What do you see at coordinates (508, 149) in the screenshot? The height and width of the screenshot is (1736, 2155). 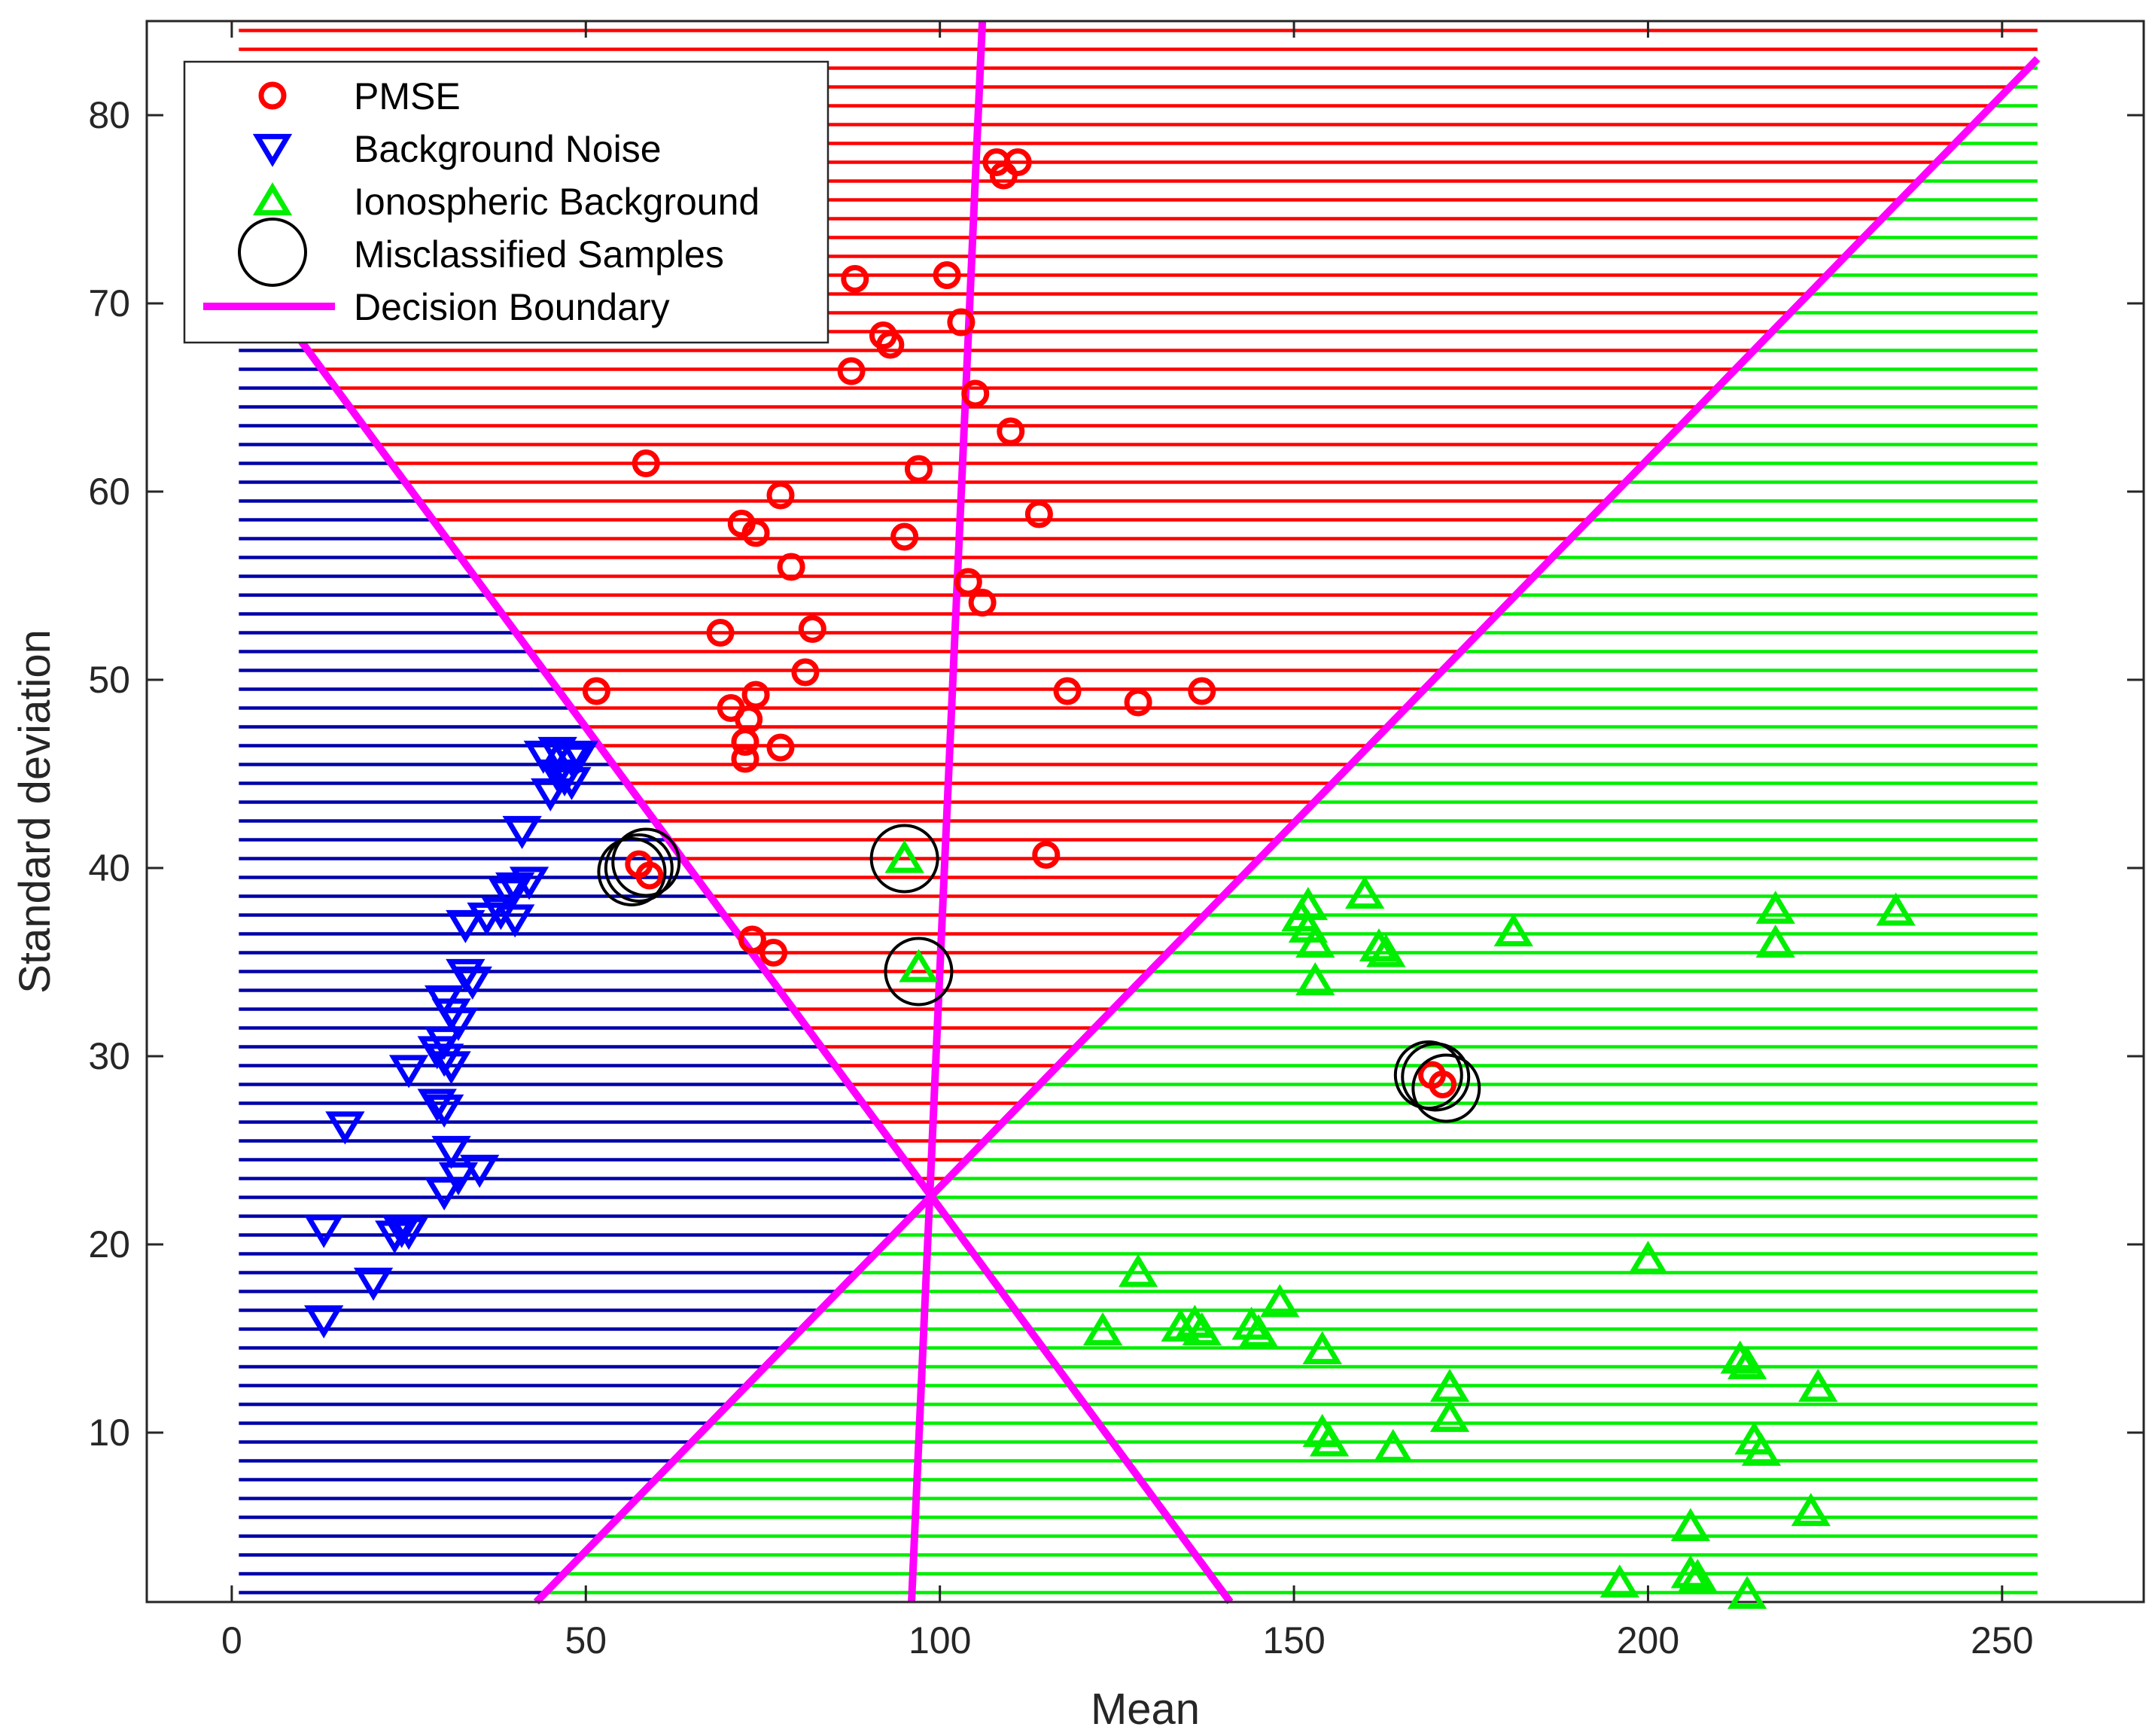 I see `legend-label: Background Noise` at bounding box center [508, 149].